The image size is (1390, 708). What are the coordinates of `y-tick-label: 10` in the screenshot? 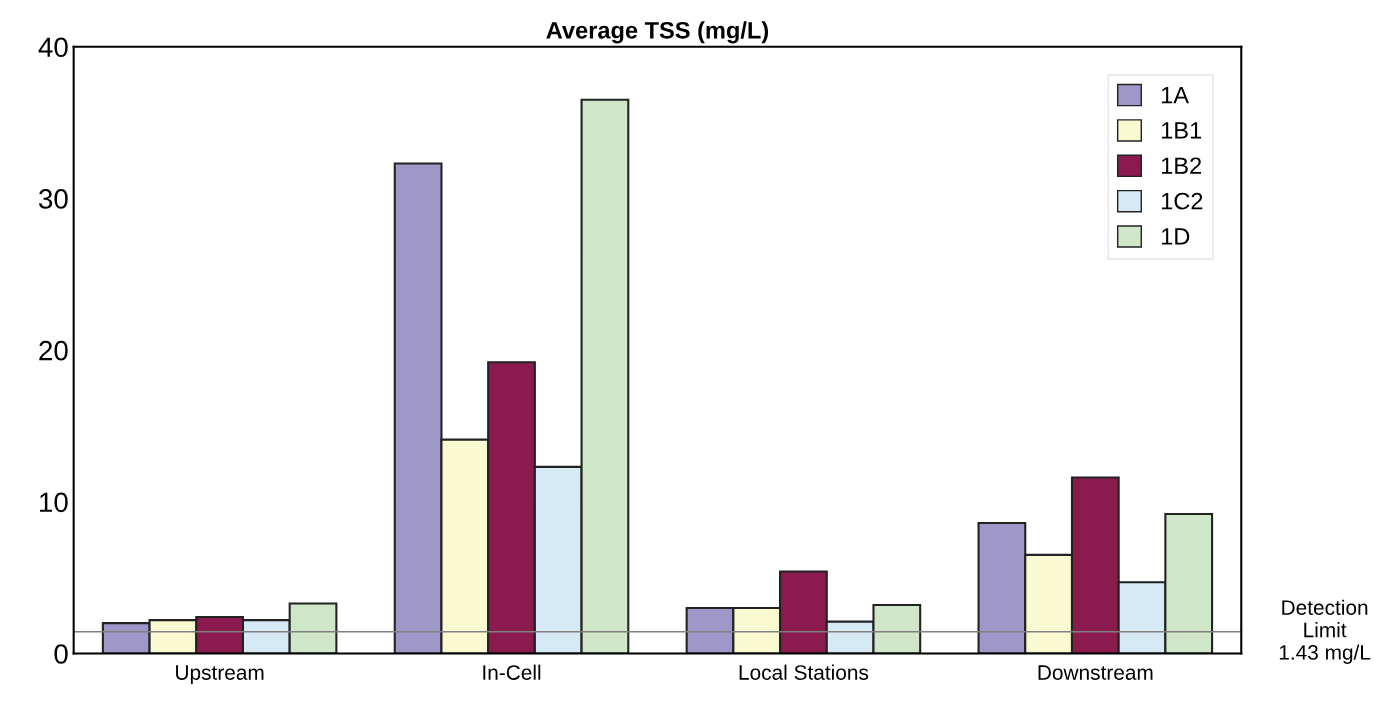 It's located at (54, 502).